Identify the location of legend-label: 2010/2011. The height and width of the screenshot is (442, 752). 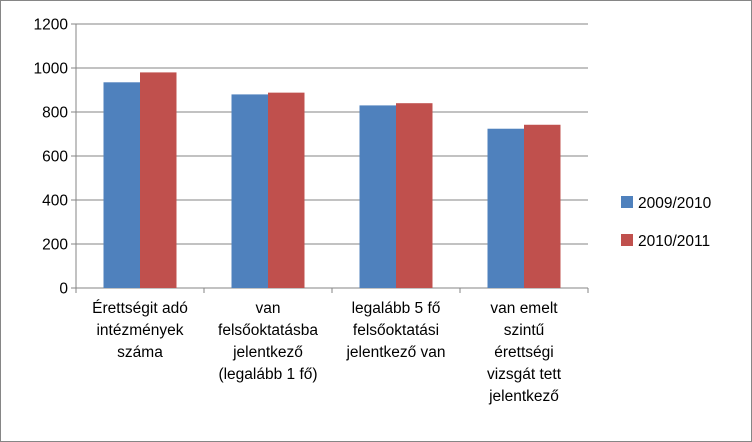
(674, 241).